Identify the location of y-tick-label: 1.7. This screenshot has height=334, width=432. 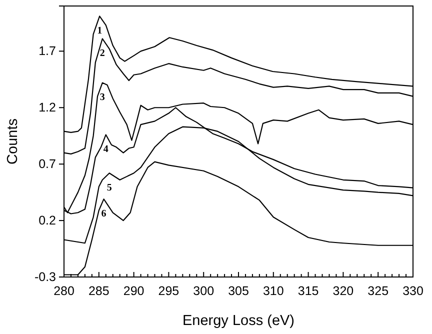
(47, 51).